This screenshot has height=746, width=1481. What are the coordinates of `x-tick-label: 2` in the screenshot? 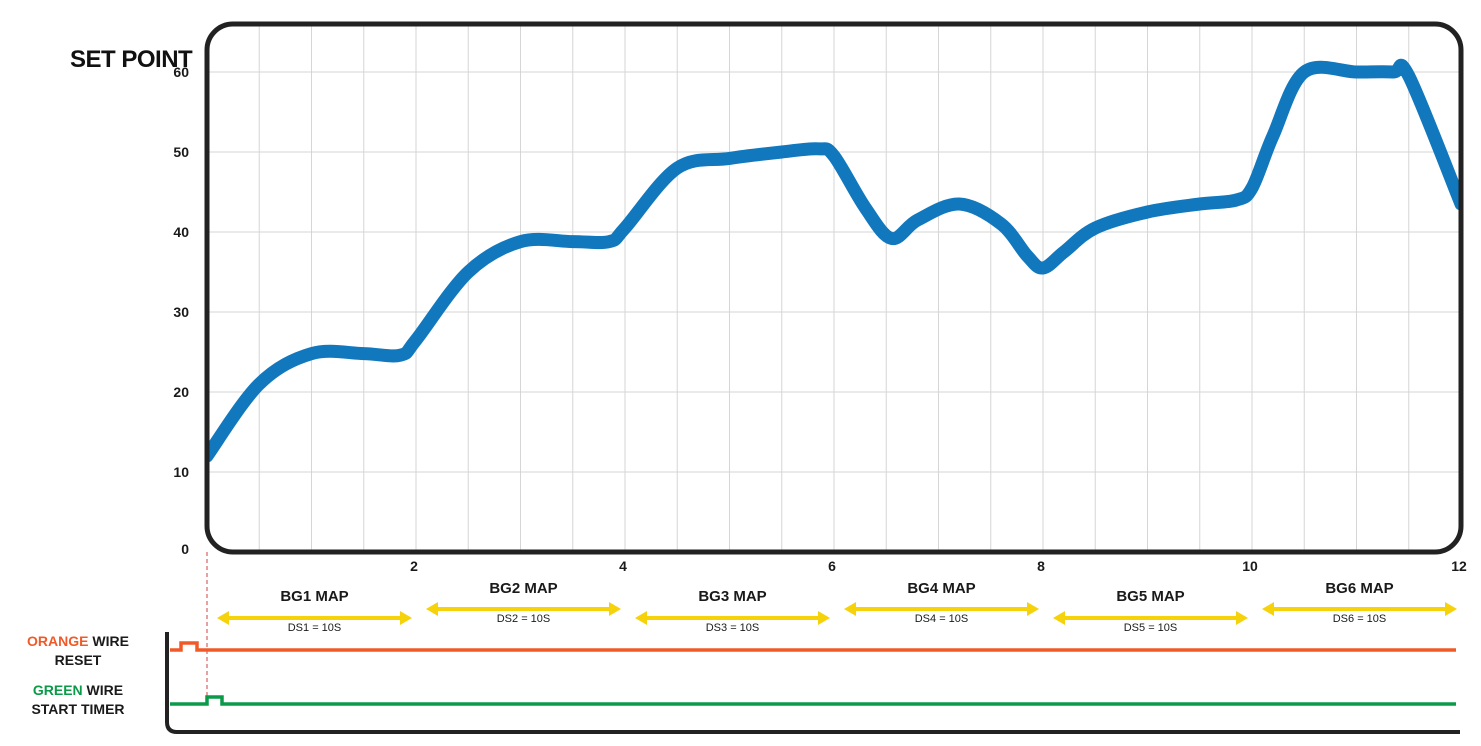 It's located at (414, 566).